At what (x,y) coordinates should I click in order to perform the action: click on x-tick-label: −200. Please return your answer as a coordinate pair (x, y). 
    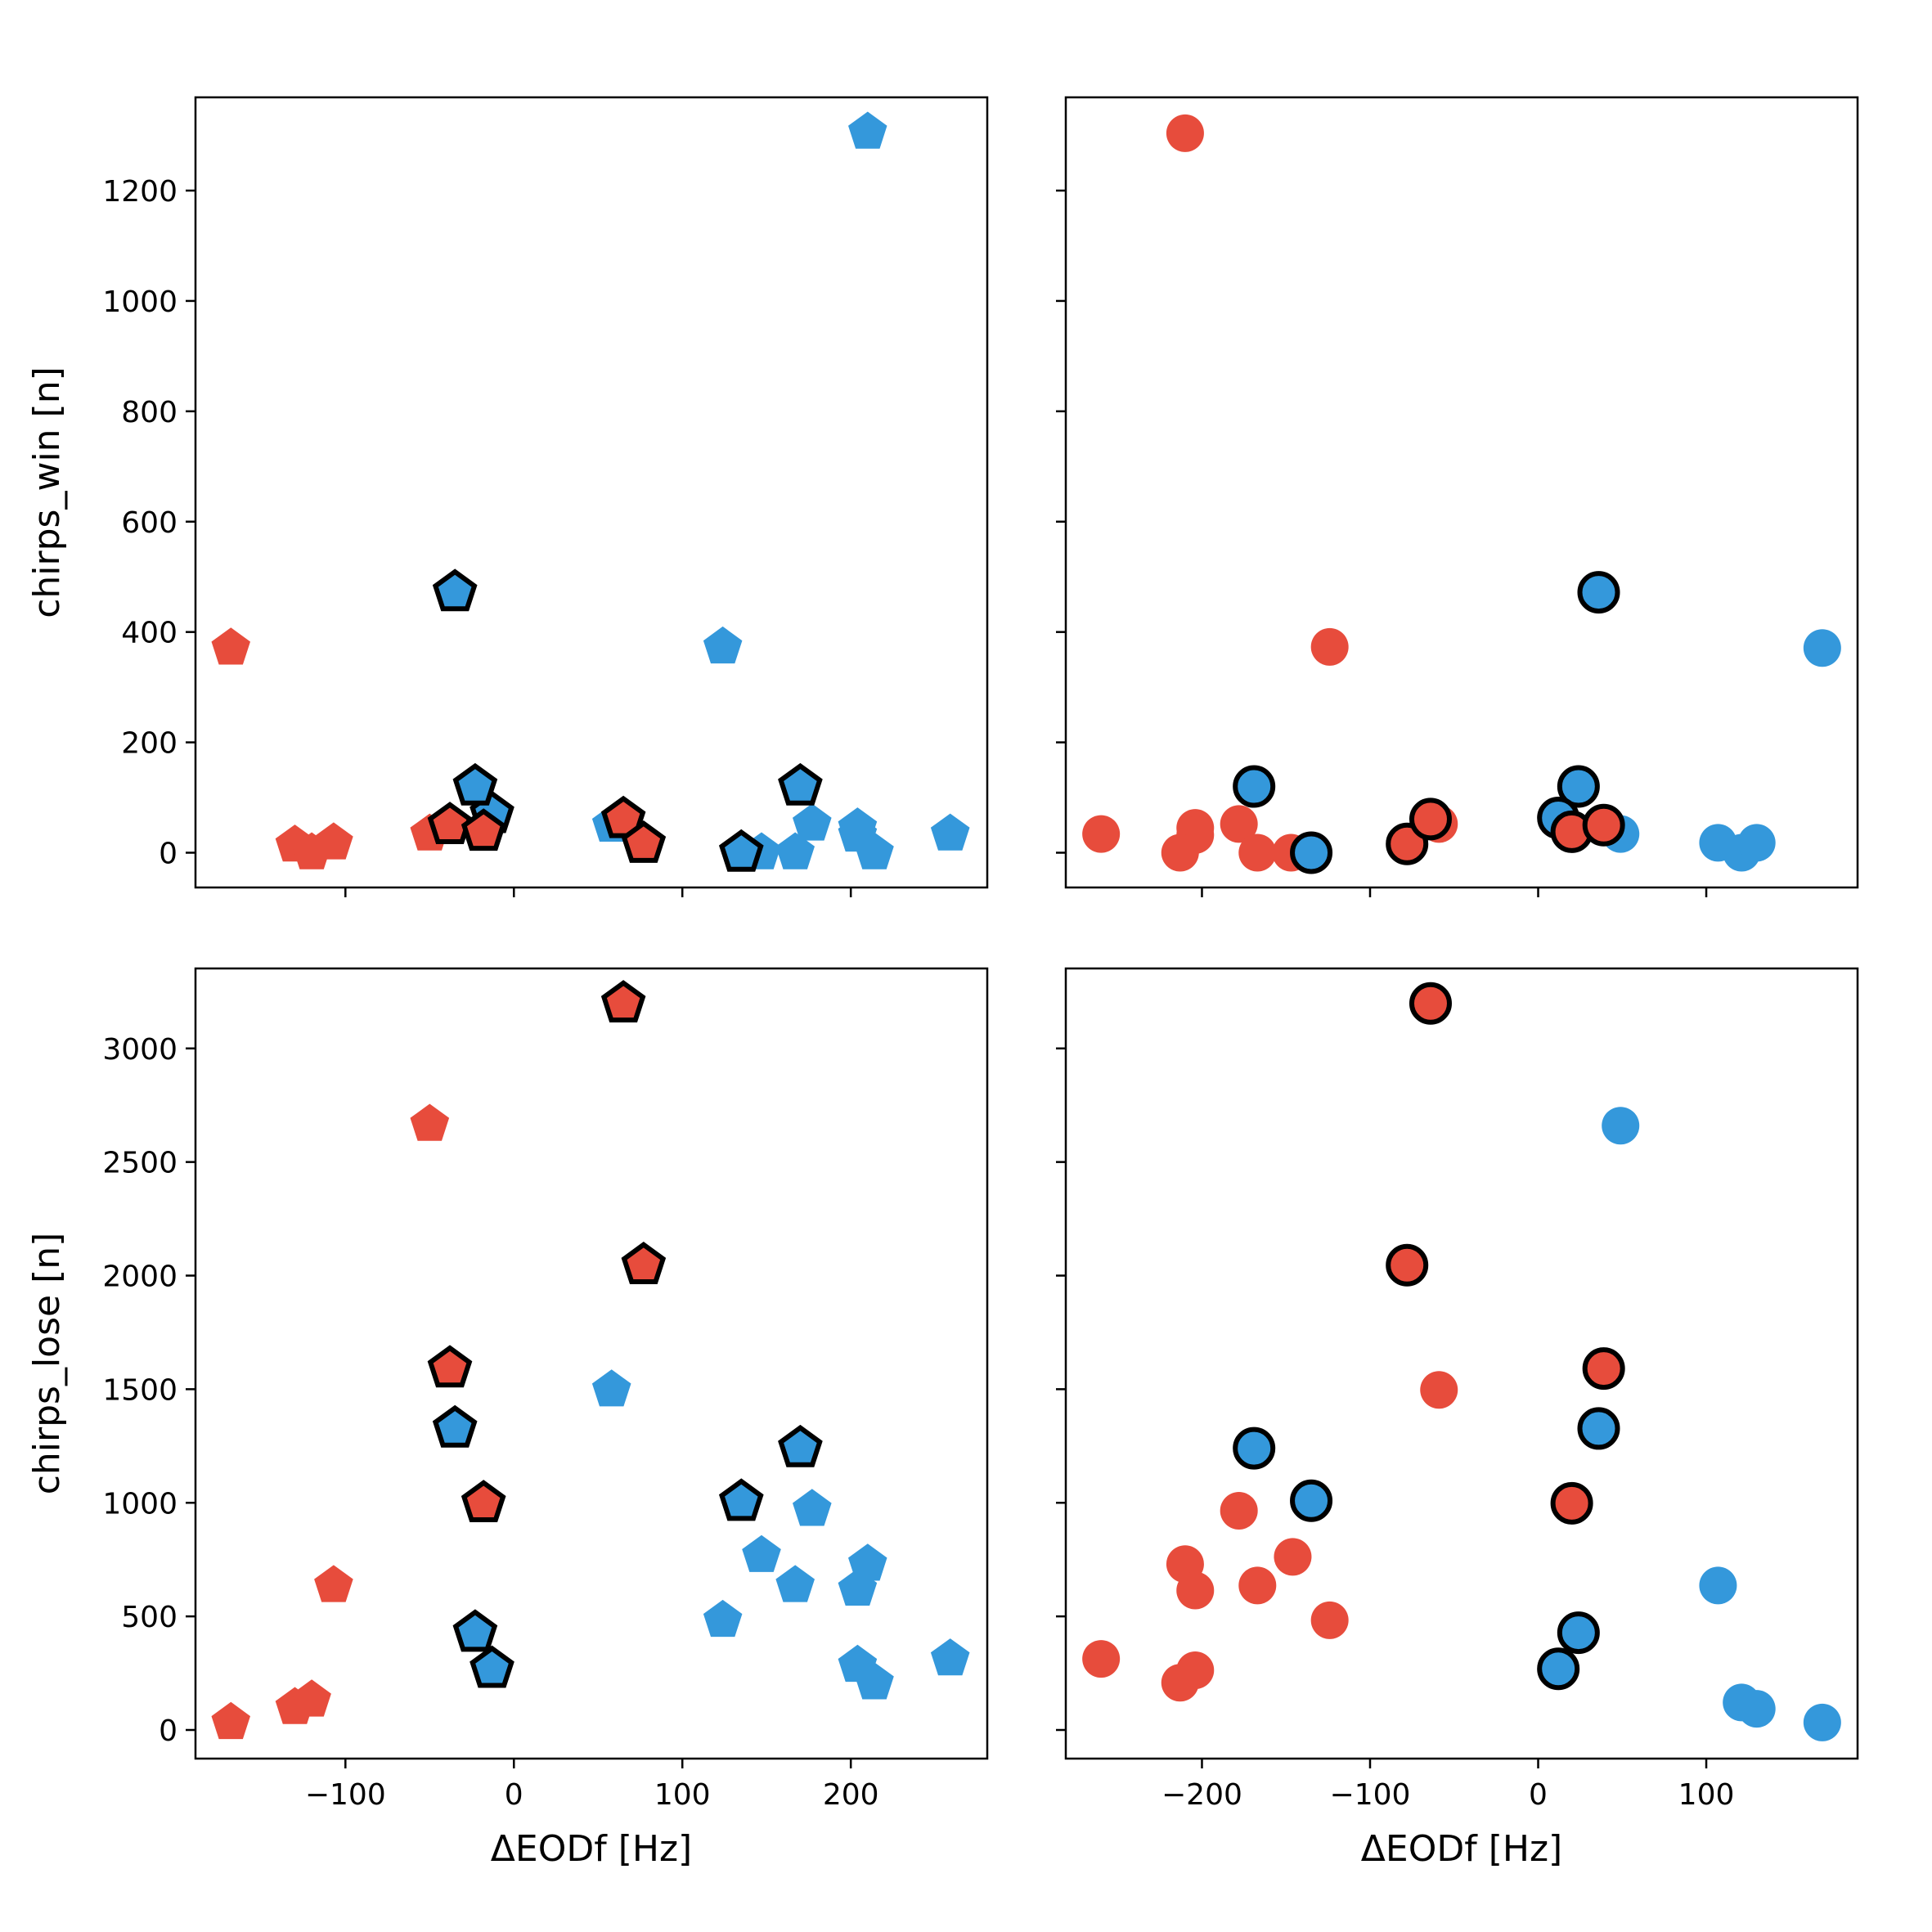
    Looking at the image, I should click on (1202, 1795).